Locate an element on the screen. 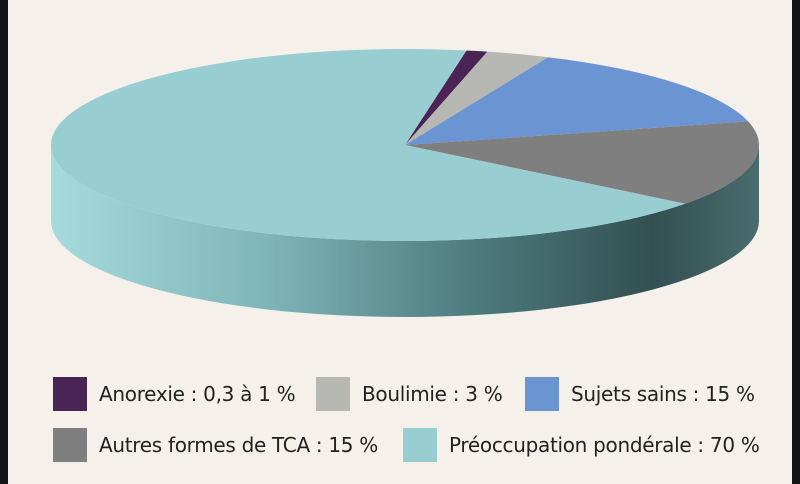 This screenshot has height=484, width=800. legend-item-preoccupation: Préoccupation pondérale : 70 % is located at coordinates (581, 445).